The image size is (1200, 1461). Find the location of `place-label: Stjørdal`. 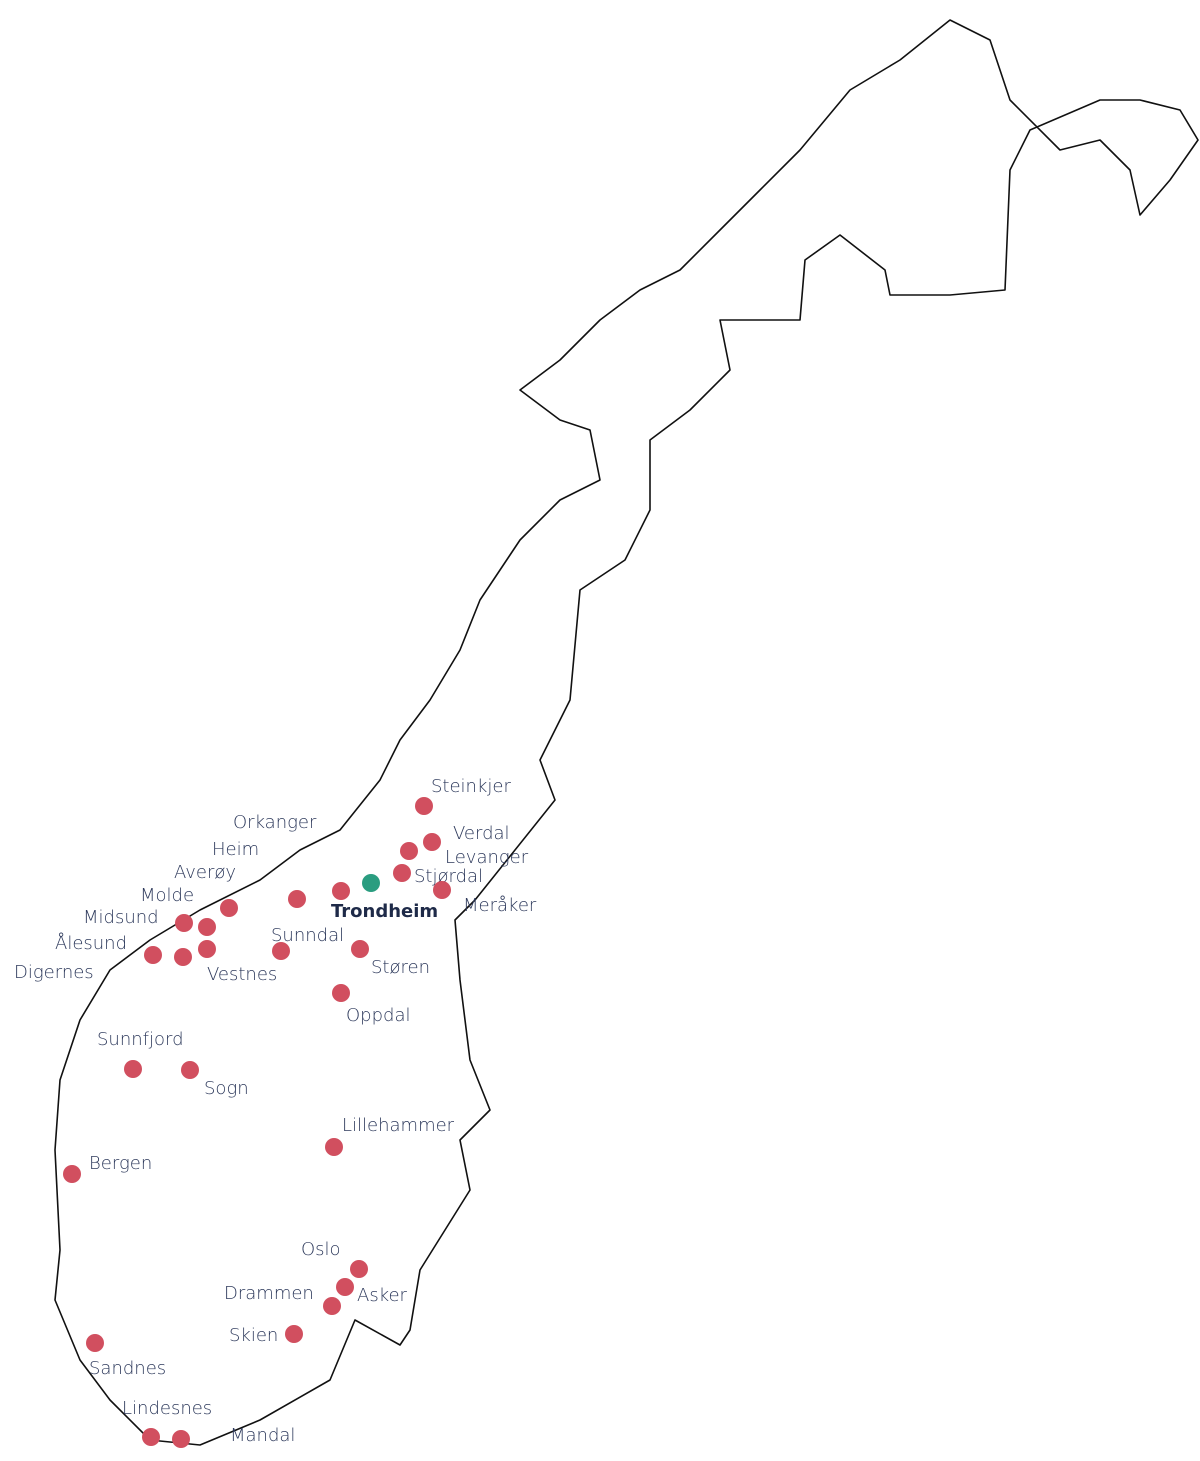

place-label: Stjørdal is located at coordinates (448, 876).